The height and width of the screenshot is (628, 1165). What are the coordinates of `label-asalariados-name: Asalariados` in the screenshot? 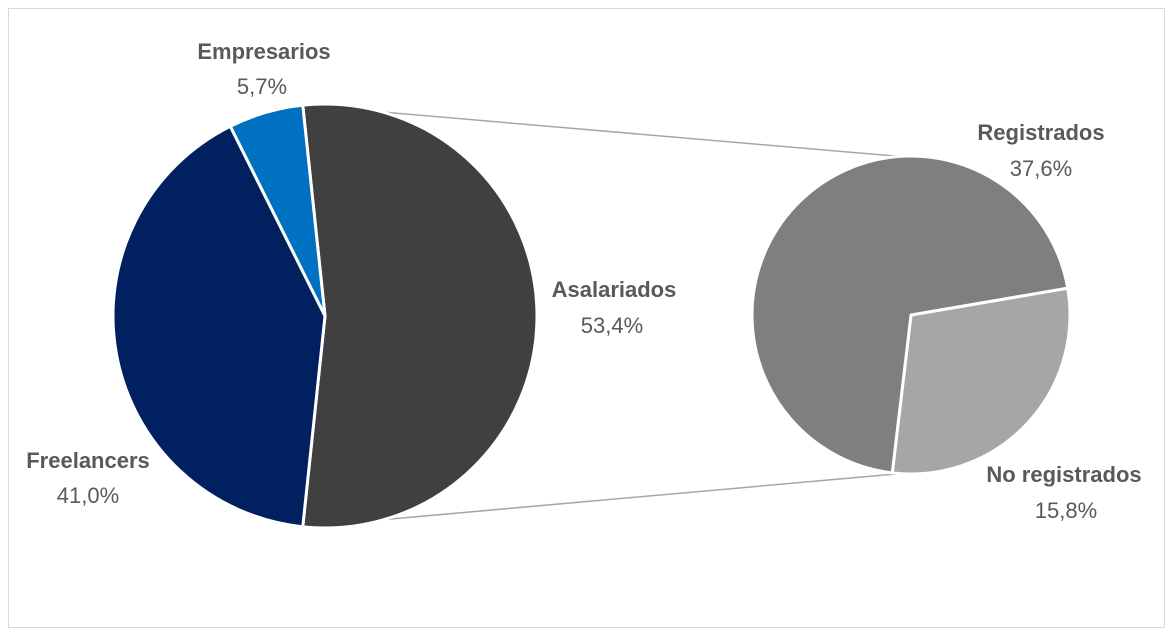 It's located at (614, 289).